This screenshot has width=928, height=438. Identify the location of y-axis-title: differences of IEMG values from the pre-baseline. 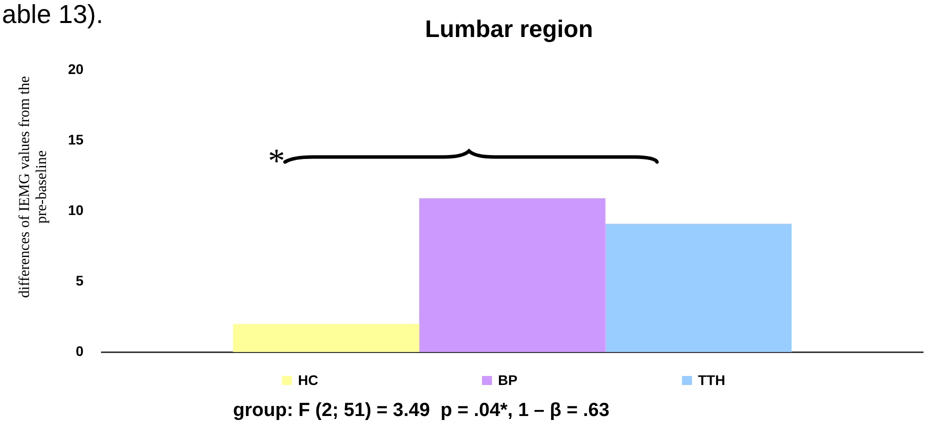
(34, 187).